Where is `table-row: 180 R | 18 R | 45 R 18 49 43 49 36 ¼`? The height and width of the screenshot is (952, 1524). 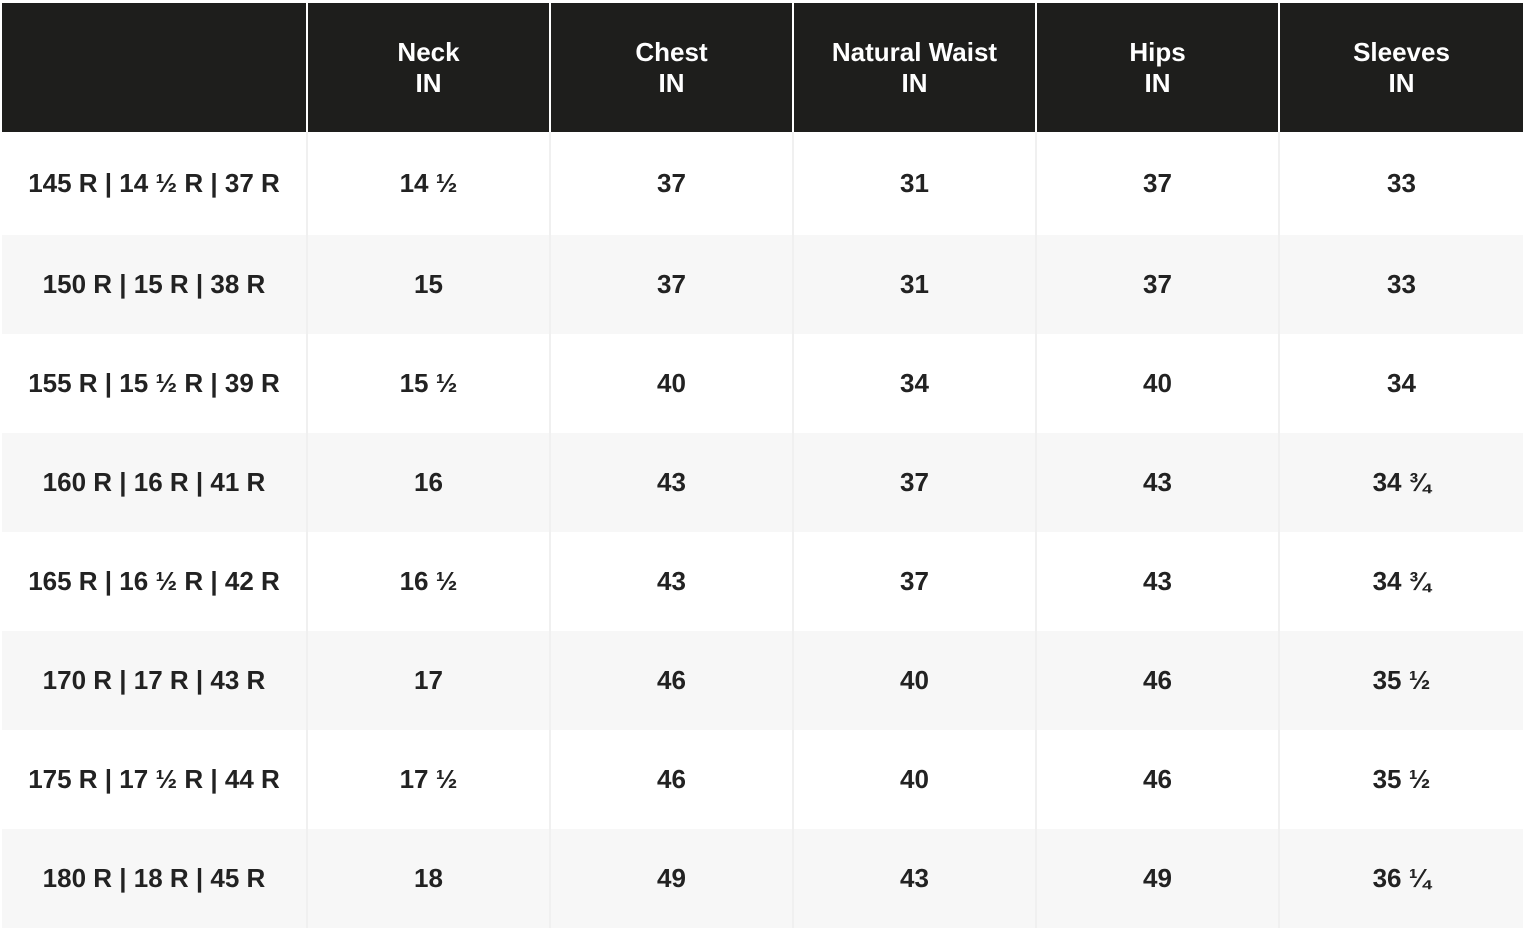
table-row: 180 R | 18 R | 45 R 18 49 43 49 36 ¼ is located at coordinates (762, 878).